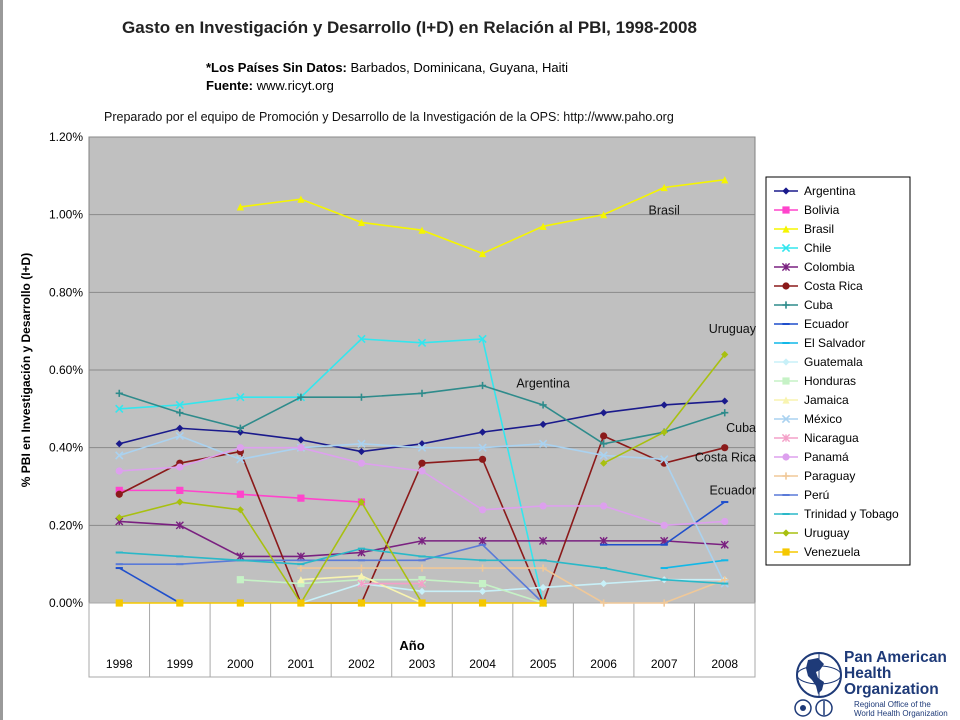 This screenshot has height=720, width=960. I want to click on x-tick-label: 2008, so click(724, 664).